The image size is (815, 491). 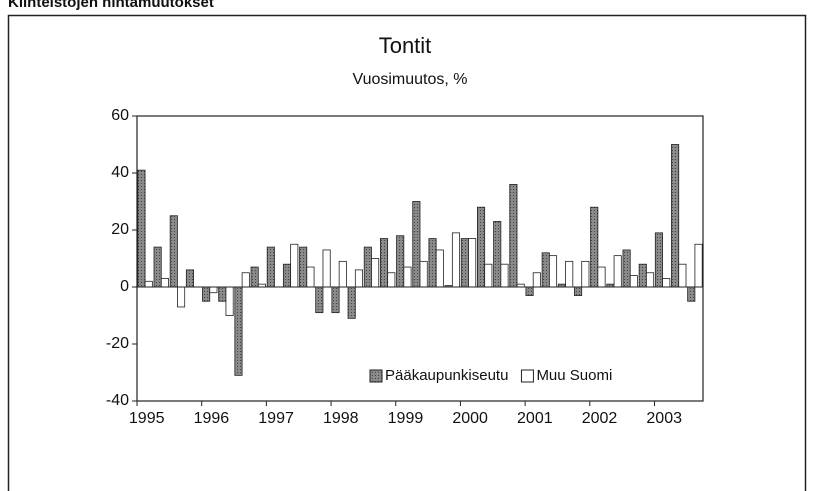 What do you see at coordinates (117, 400) in the screenshot?
I see `y-tick-label: -40` at bounding box center [117, 400].